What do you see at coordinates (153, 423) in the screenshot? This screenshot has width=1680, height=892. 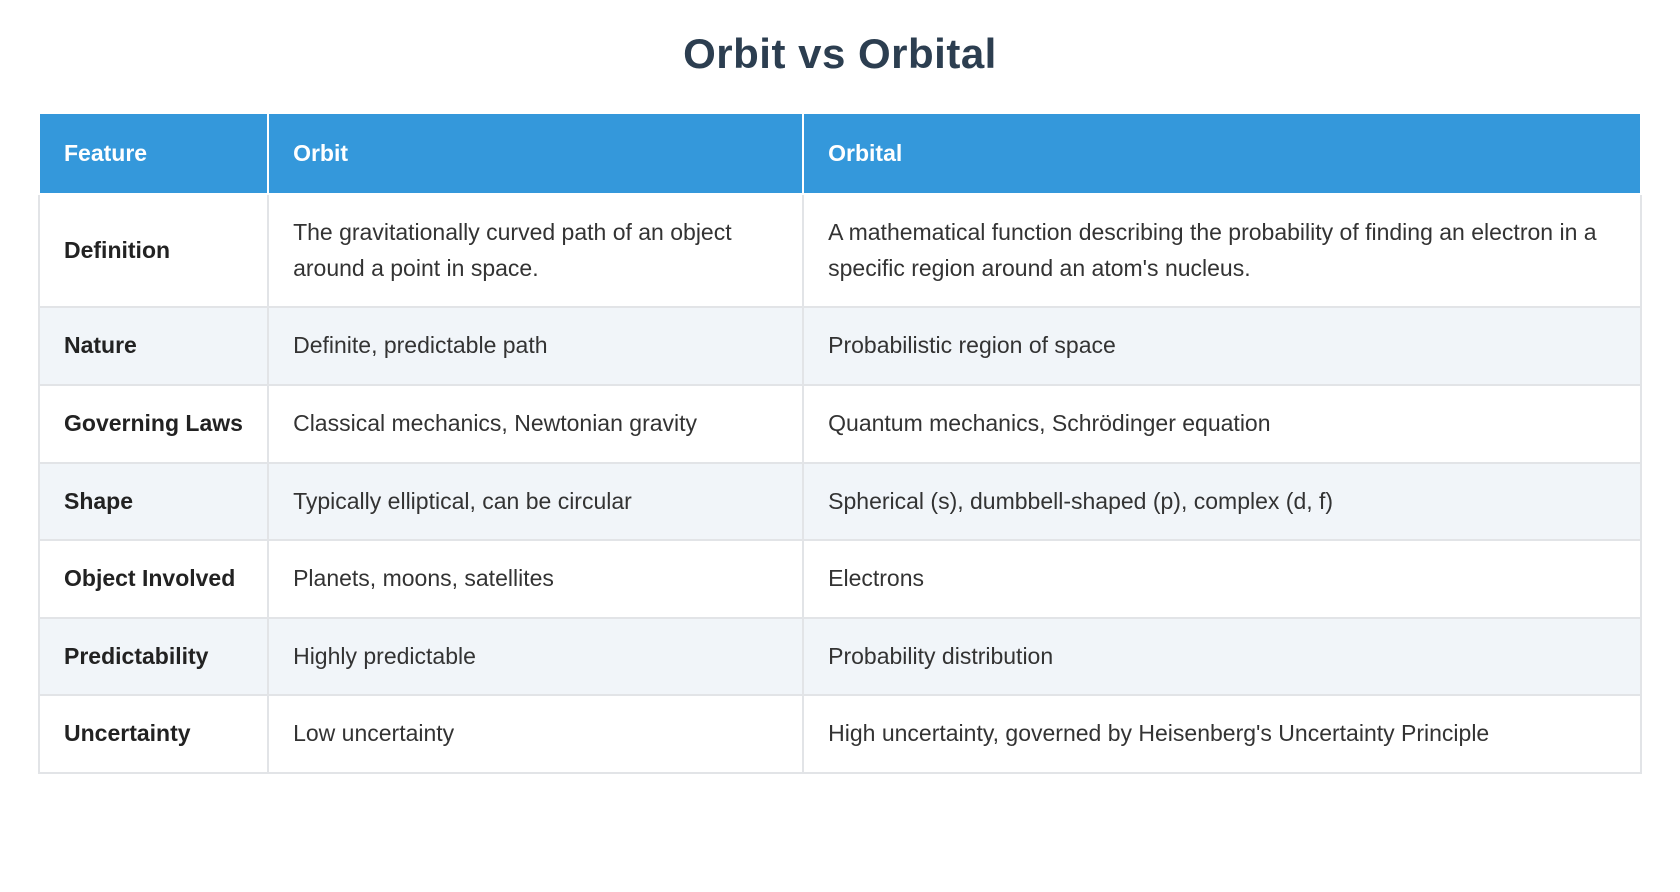 I see `feature-cell: Governing Laws` at bounding box center [153, 423].